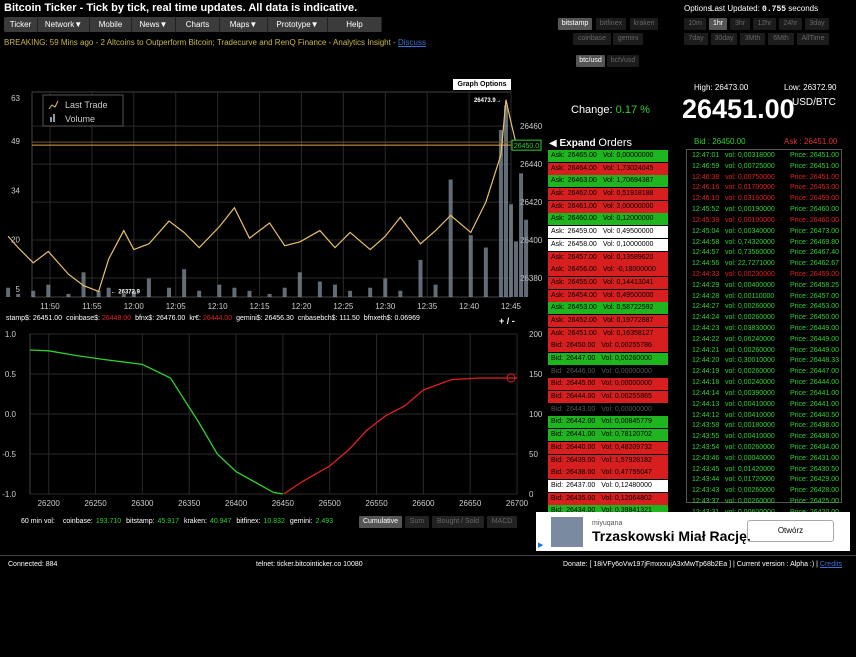 The width and height of the screenshot is (856, 657). Describe the element at coordinates (608, 320) in the screenshot. I see `order-row: Ask: 26452.00 Vol: 0,19772887` at that location.